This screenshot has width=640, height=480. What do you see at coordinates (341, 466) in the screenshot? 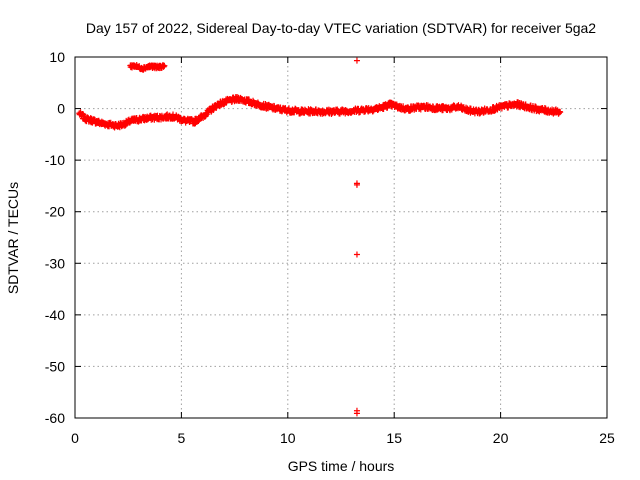
I see `x-axis-label: GPS time / hours` at bounding box center [341, 466].